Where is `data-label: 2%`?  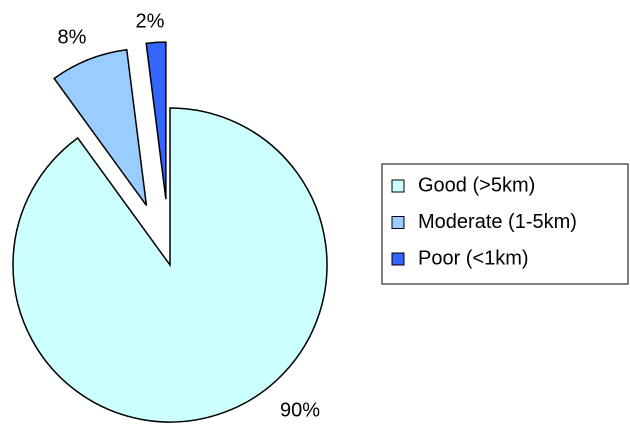
data-label: 2% is located at coordinates (150, 21).